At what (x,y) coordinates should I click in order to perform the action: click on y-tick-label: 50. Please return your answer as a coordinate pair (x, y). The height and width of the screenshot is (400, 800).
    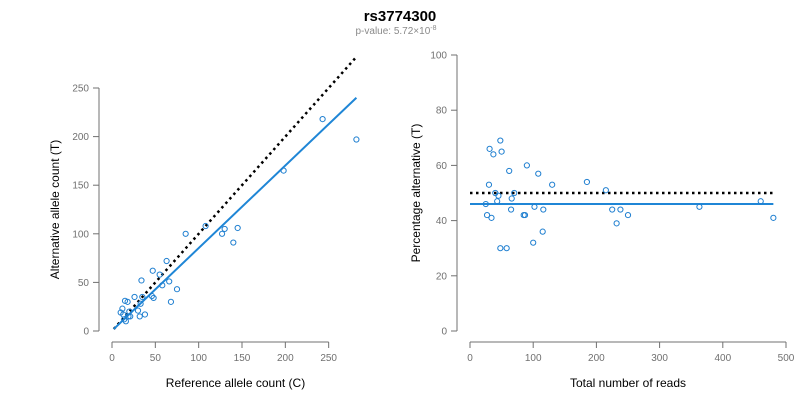
    Looking at the image, I should click on (84, 283).